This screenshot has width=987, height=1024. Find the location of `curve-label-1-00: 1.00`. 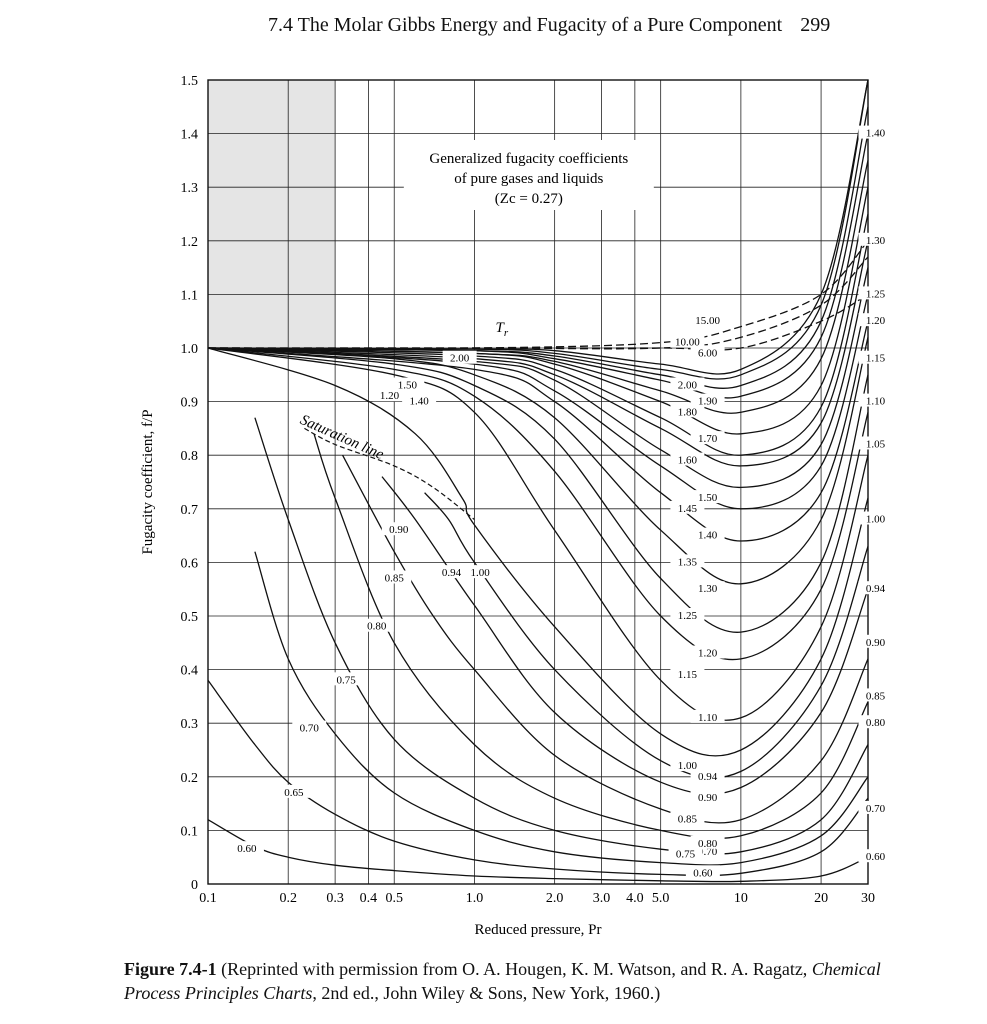

curve-label-1-00: 1.00 is located at coordinates (688, 766).